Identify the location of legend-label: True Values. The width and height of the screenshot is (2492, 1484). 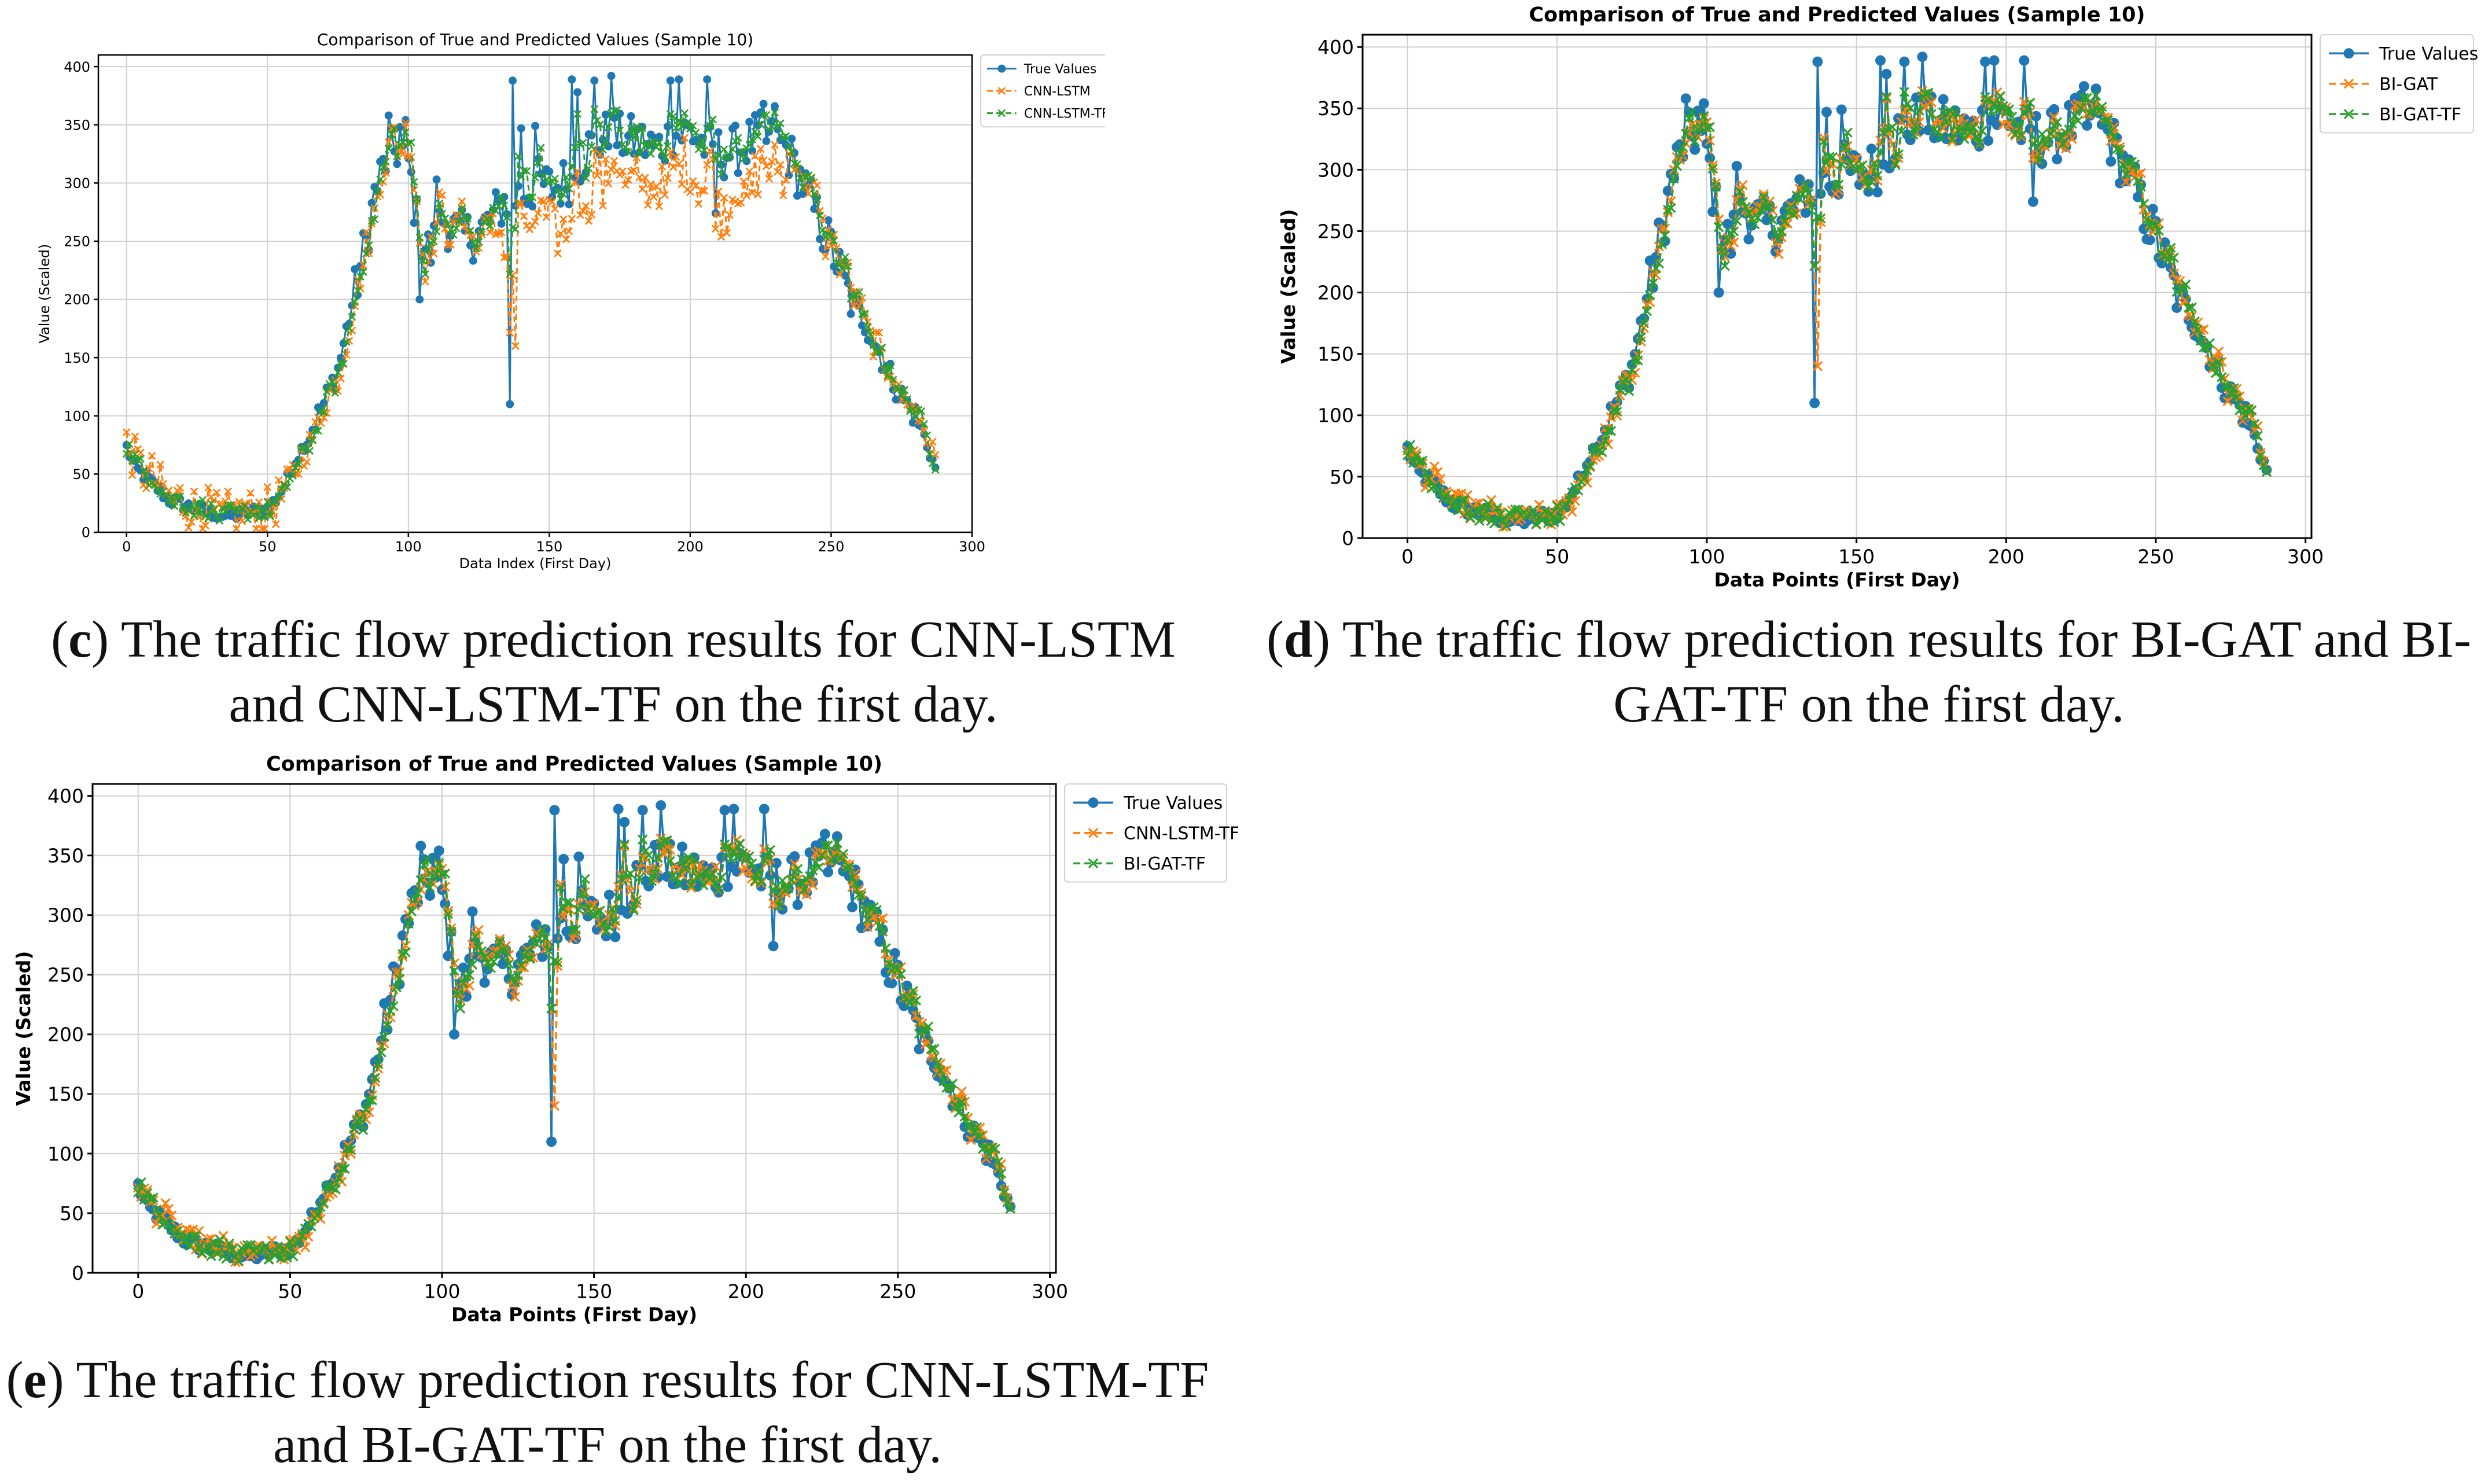
(1060, 69).